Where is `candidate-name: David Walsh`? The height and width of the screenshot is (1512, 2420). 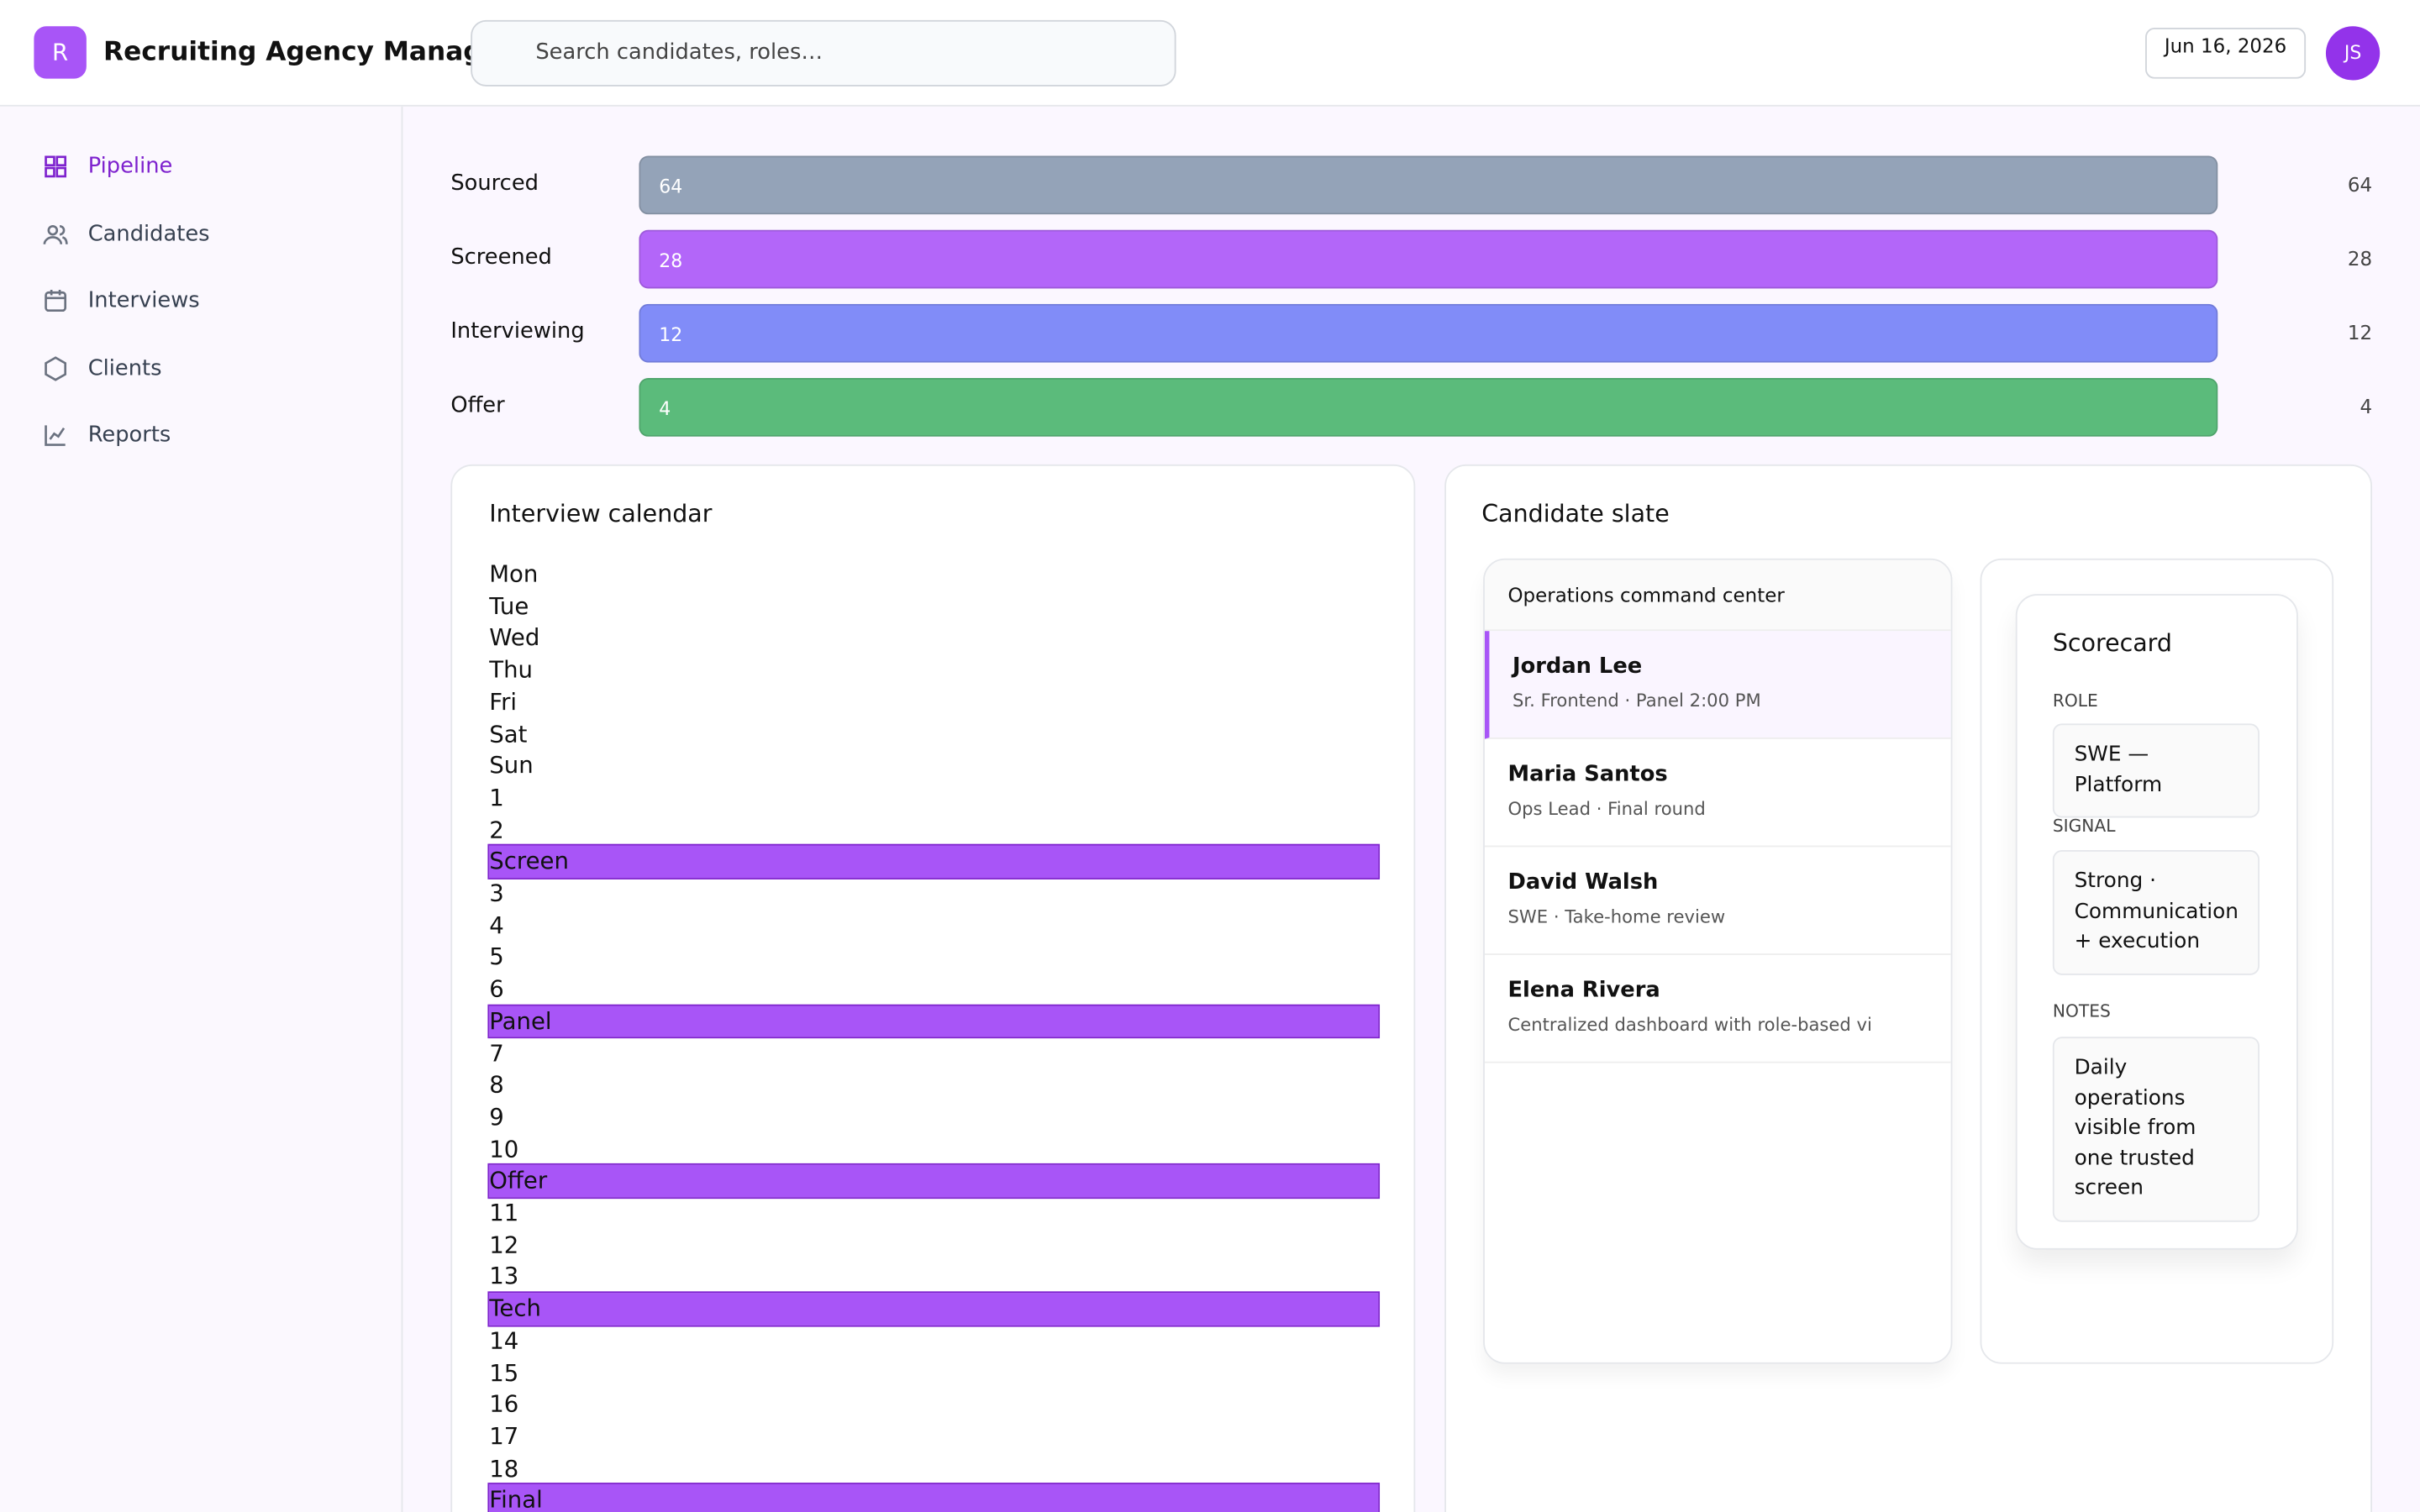
candidate-name: David Walsh is located at coordinates (1583, 882).